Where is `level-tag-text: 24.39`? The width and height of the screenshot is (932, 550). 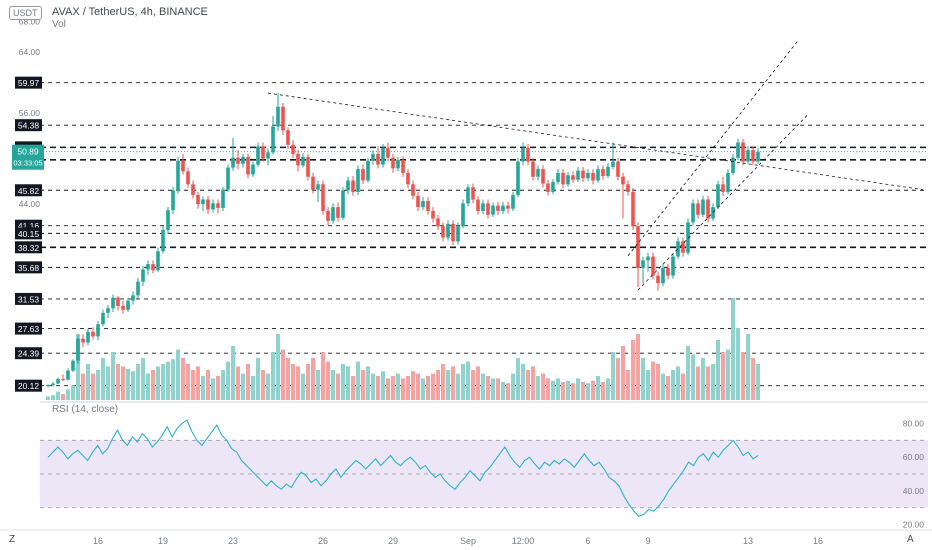
level-tag-text: 24.39 is located at coordinates (29, 354).